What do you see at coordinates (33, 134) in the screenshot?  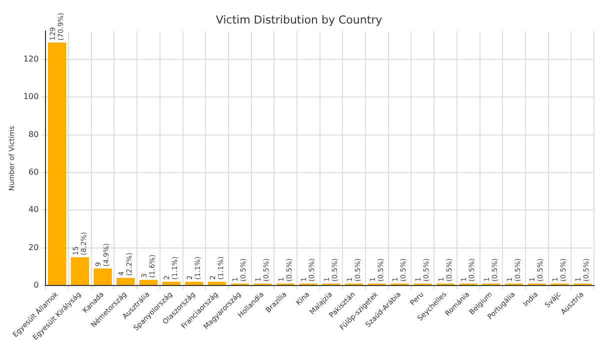 I see `y-tick-label: 80` at bounding box center [33, 134].